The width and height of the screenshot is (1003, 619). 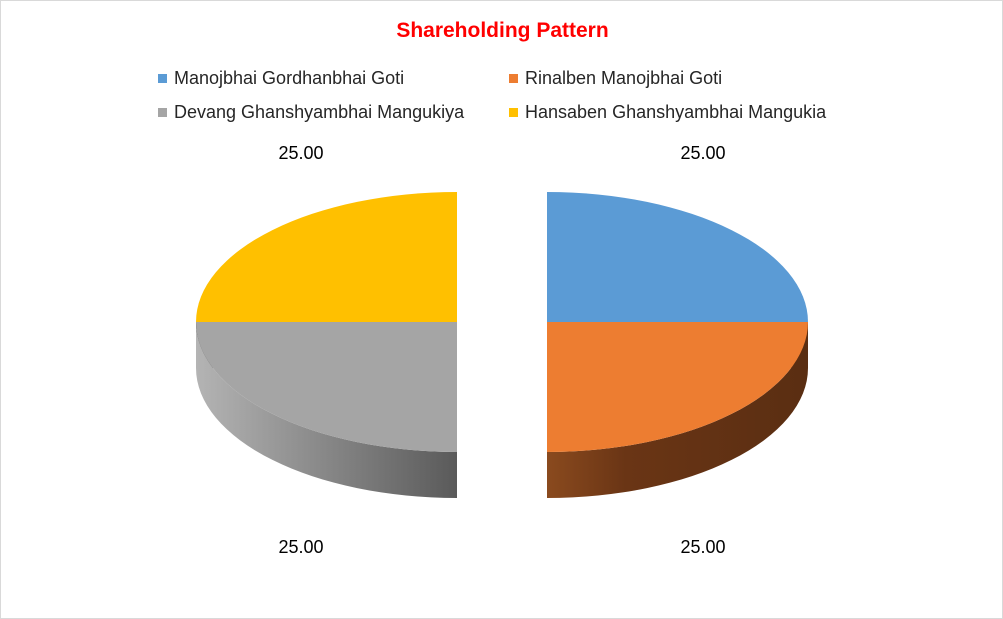 I want to click on legend-item-devang: Devang Ghanshyambhai Mangukiya, so click(x=311, y=112).